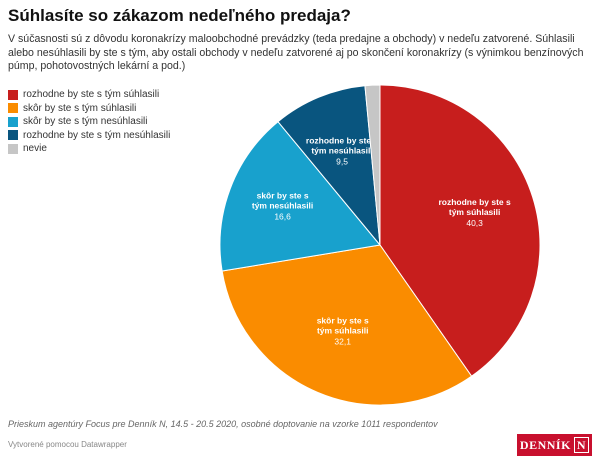 The width and height of the screenshot is (600, 463). What do you see at coordinates (85, 122) in the screenshot?
I see `legend-label: skôr by ste s tým nesúhlasili` at bounding box center [85, 122].